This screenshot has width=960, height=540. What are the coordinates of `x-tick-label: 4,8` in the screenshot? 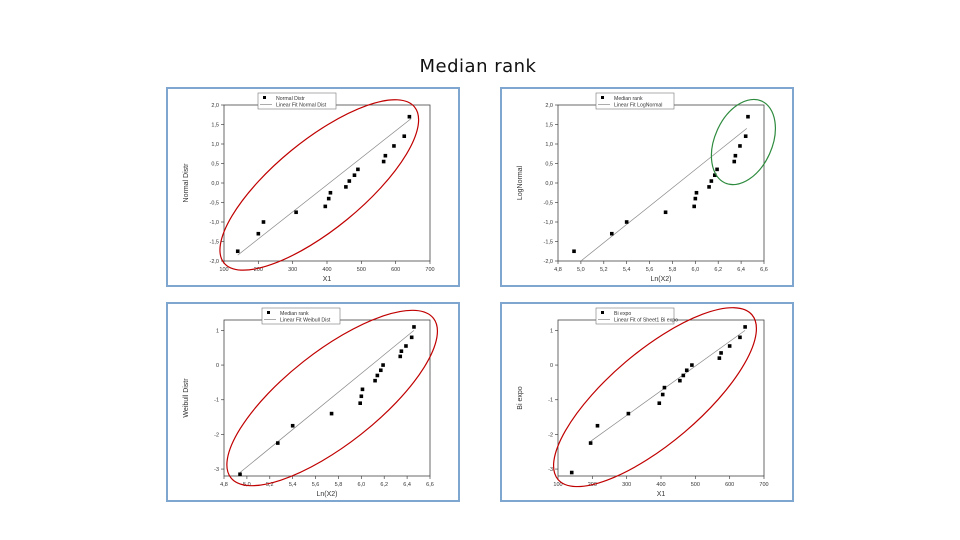 It's located at (558, 270).